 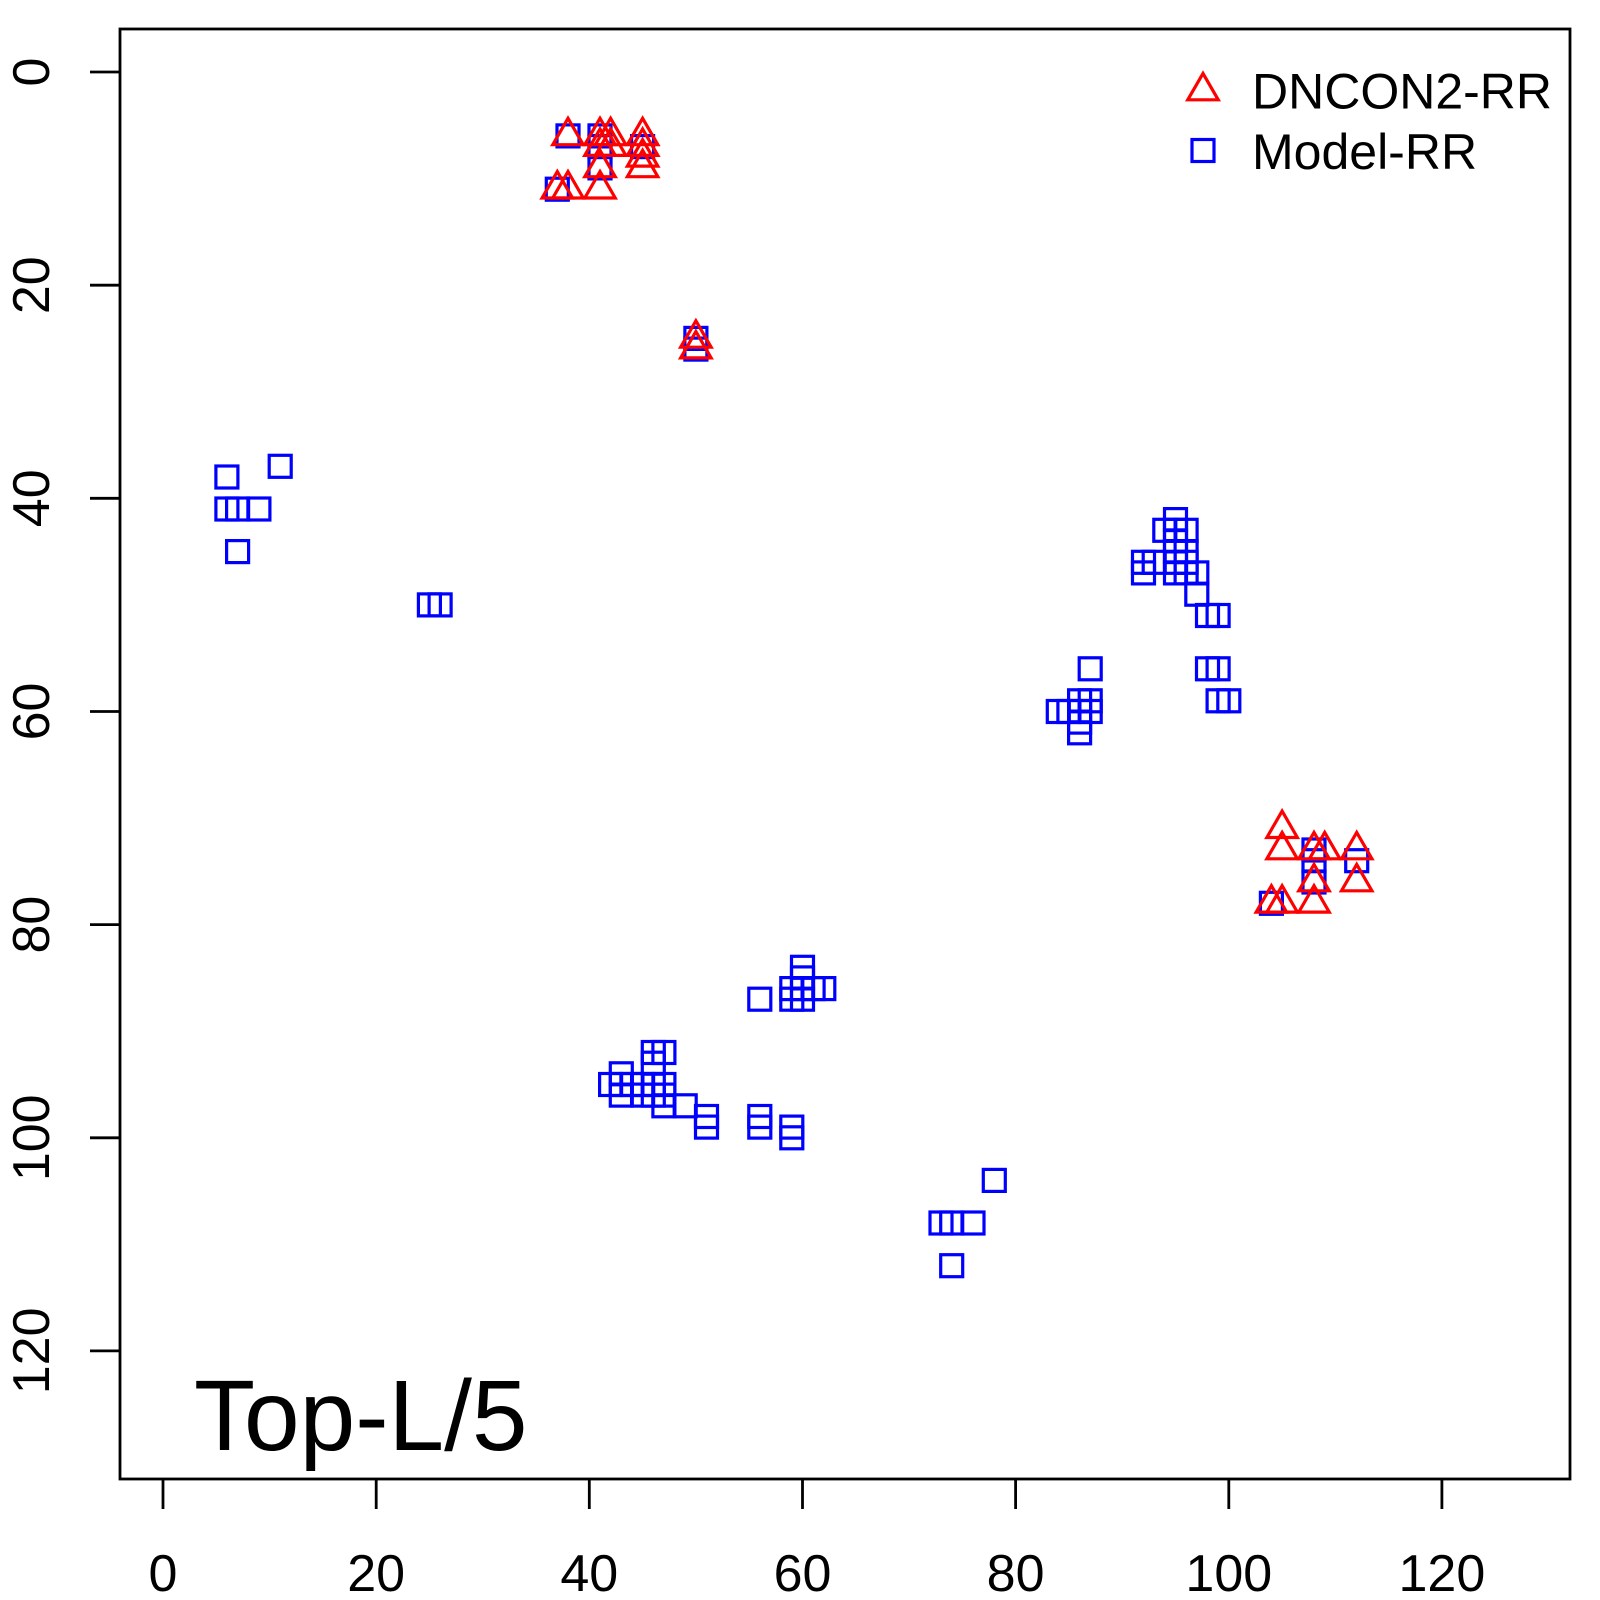 I want to click on svg-text: Top-L/5, so click(x=361, y=1416).